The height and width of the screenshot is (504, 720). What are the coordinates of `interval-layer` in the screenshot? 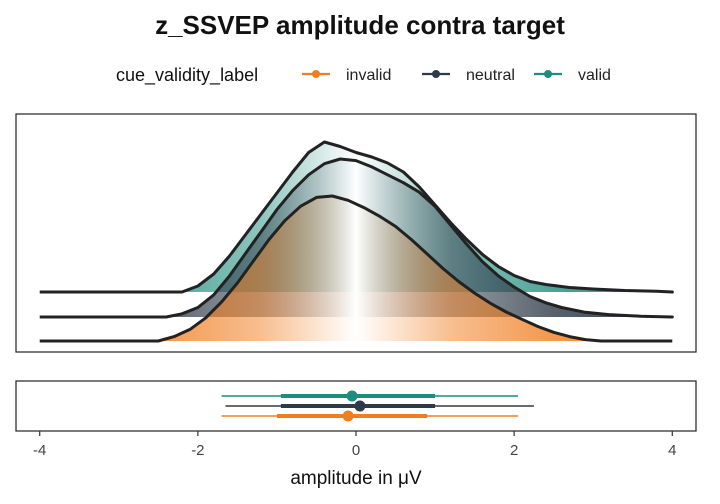 It's located at (377, 406).